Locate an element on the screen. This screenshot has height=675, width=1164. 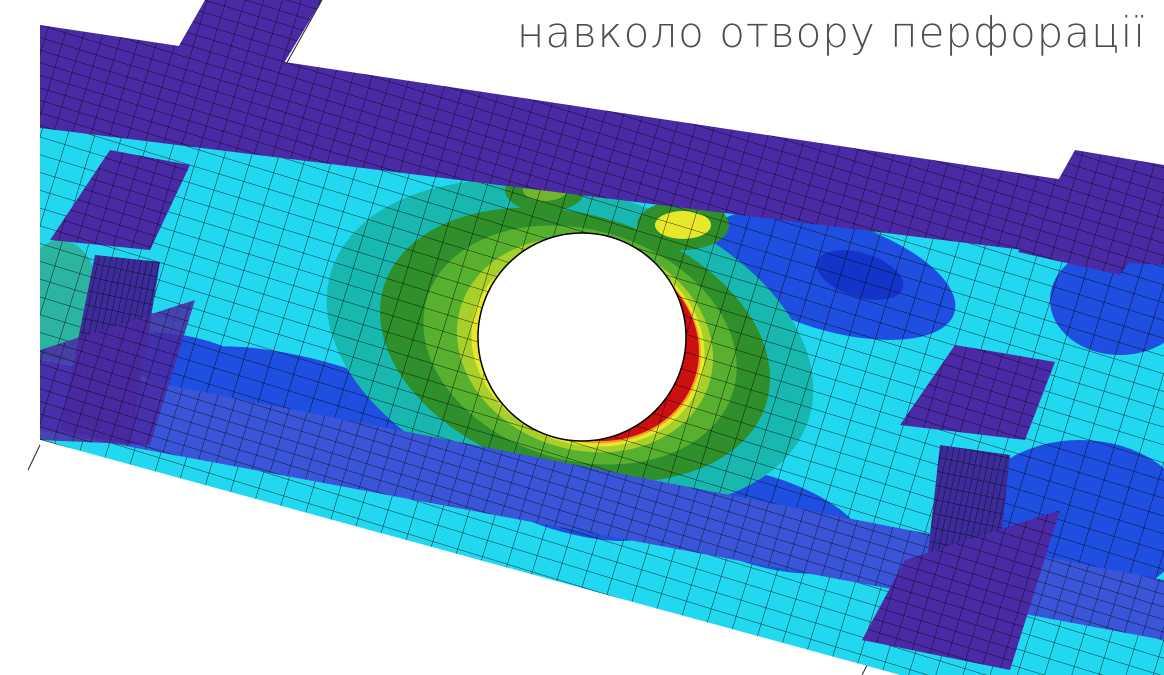
stiffener-right is located at coordinates (961, 507).